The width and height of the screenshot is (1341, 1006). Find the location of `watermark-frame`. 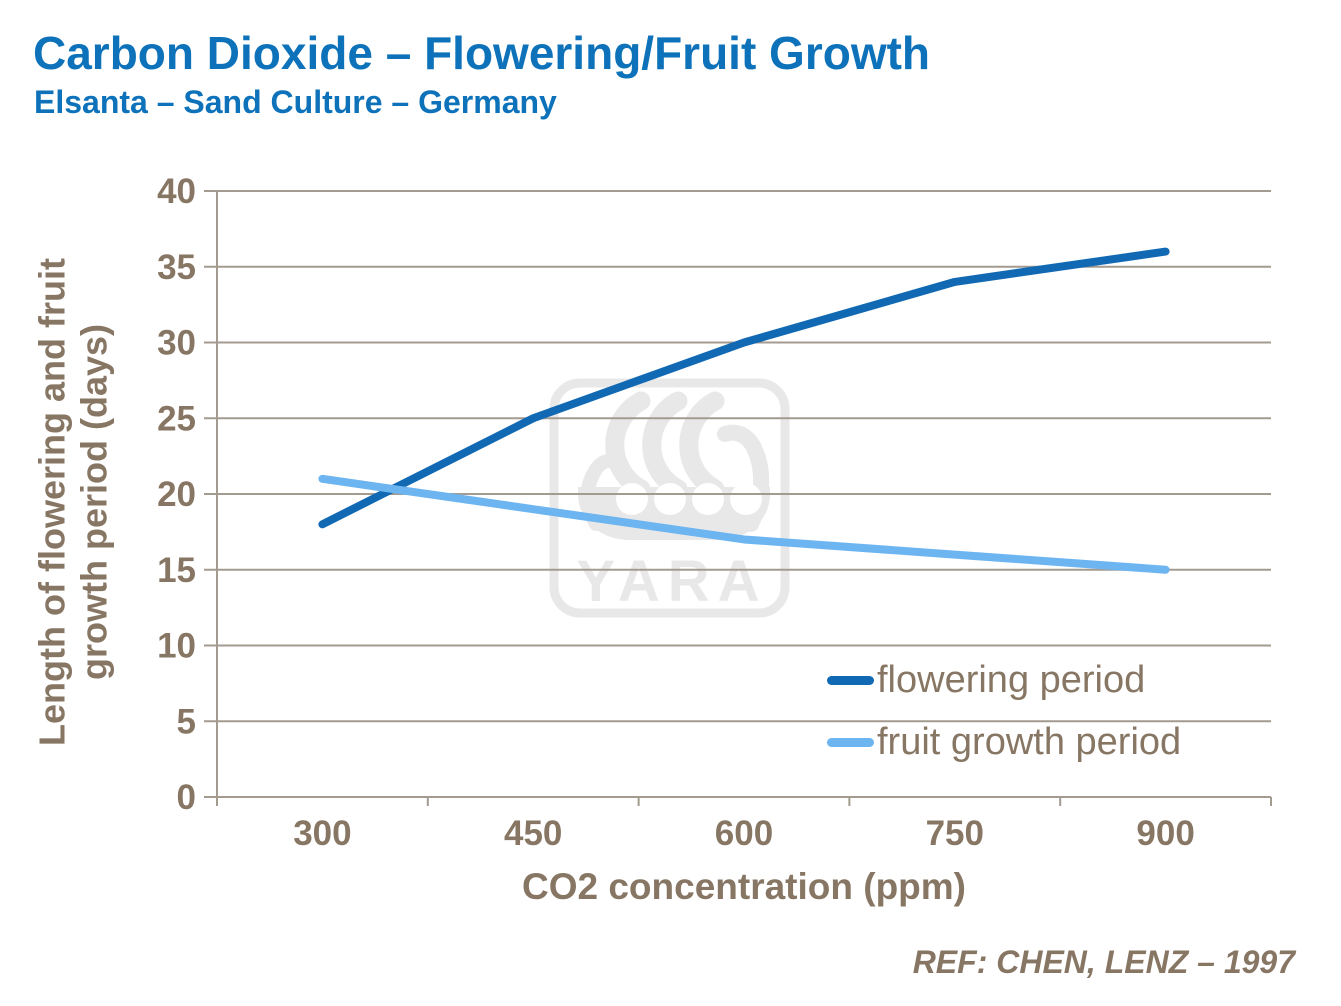

watermark-frame is located at coordinates (669, 498).